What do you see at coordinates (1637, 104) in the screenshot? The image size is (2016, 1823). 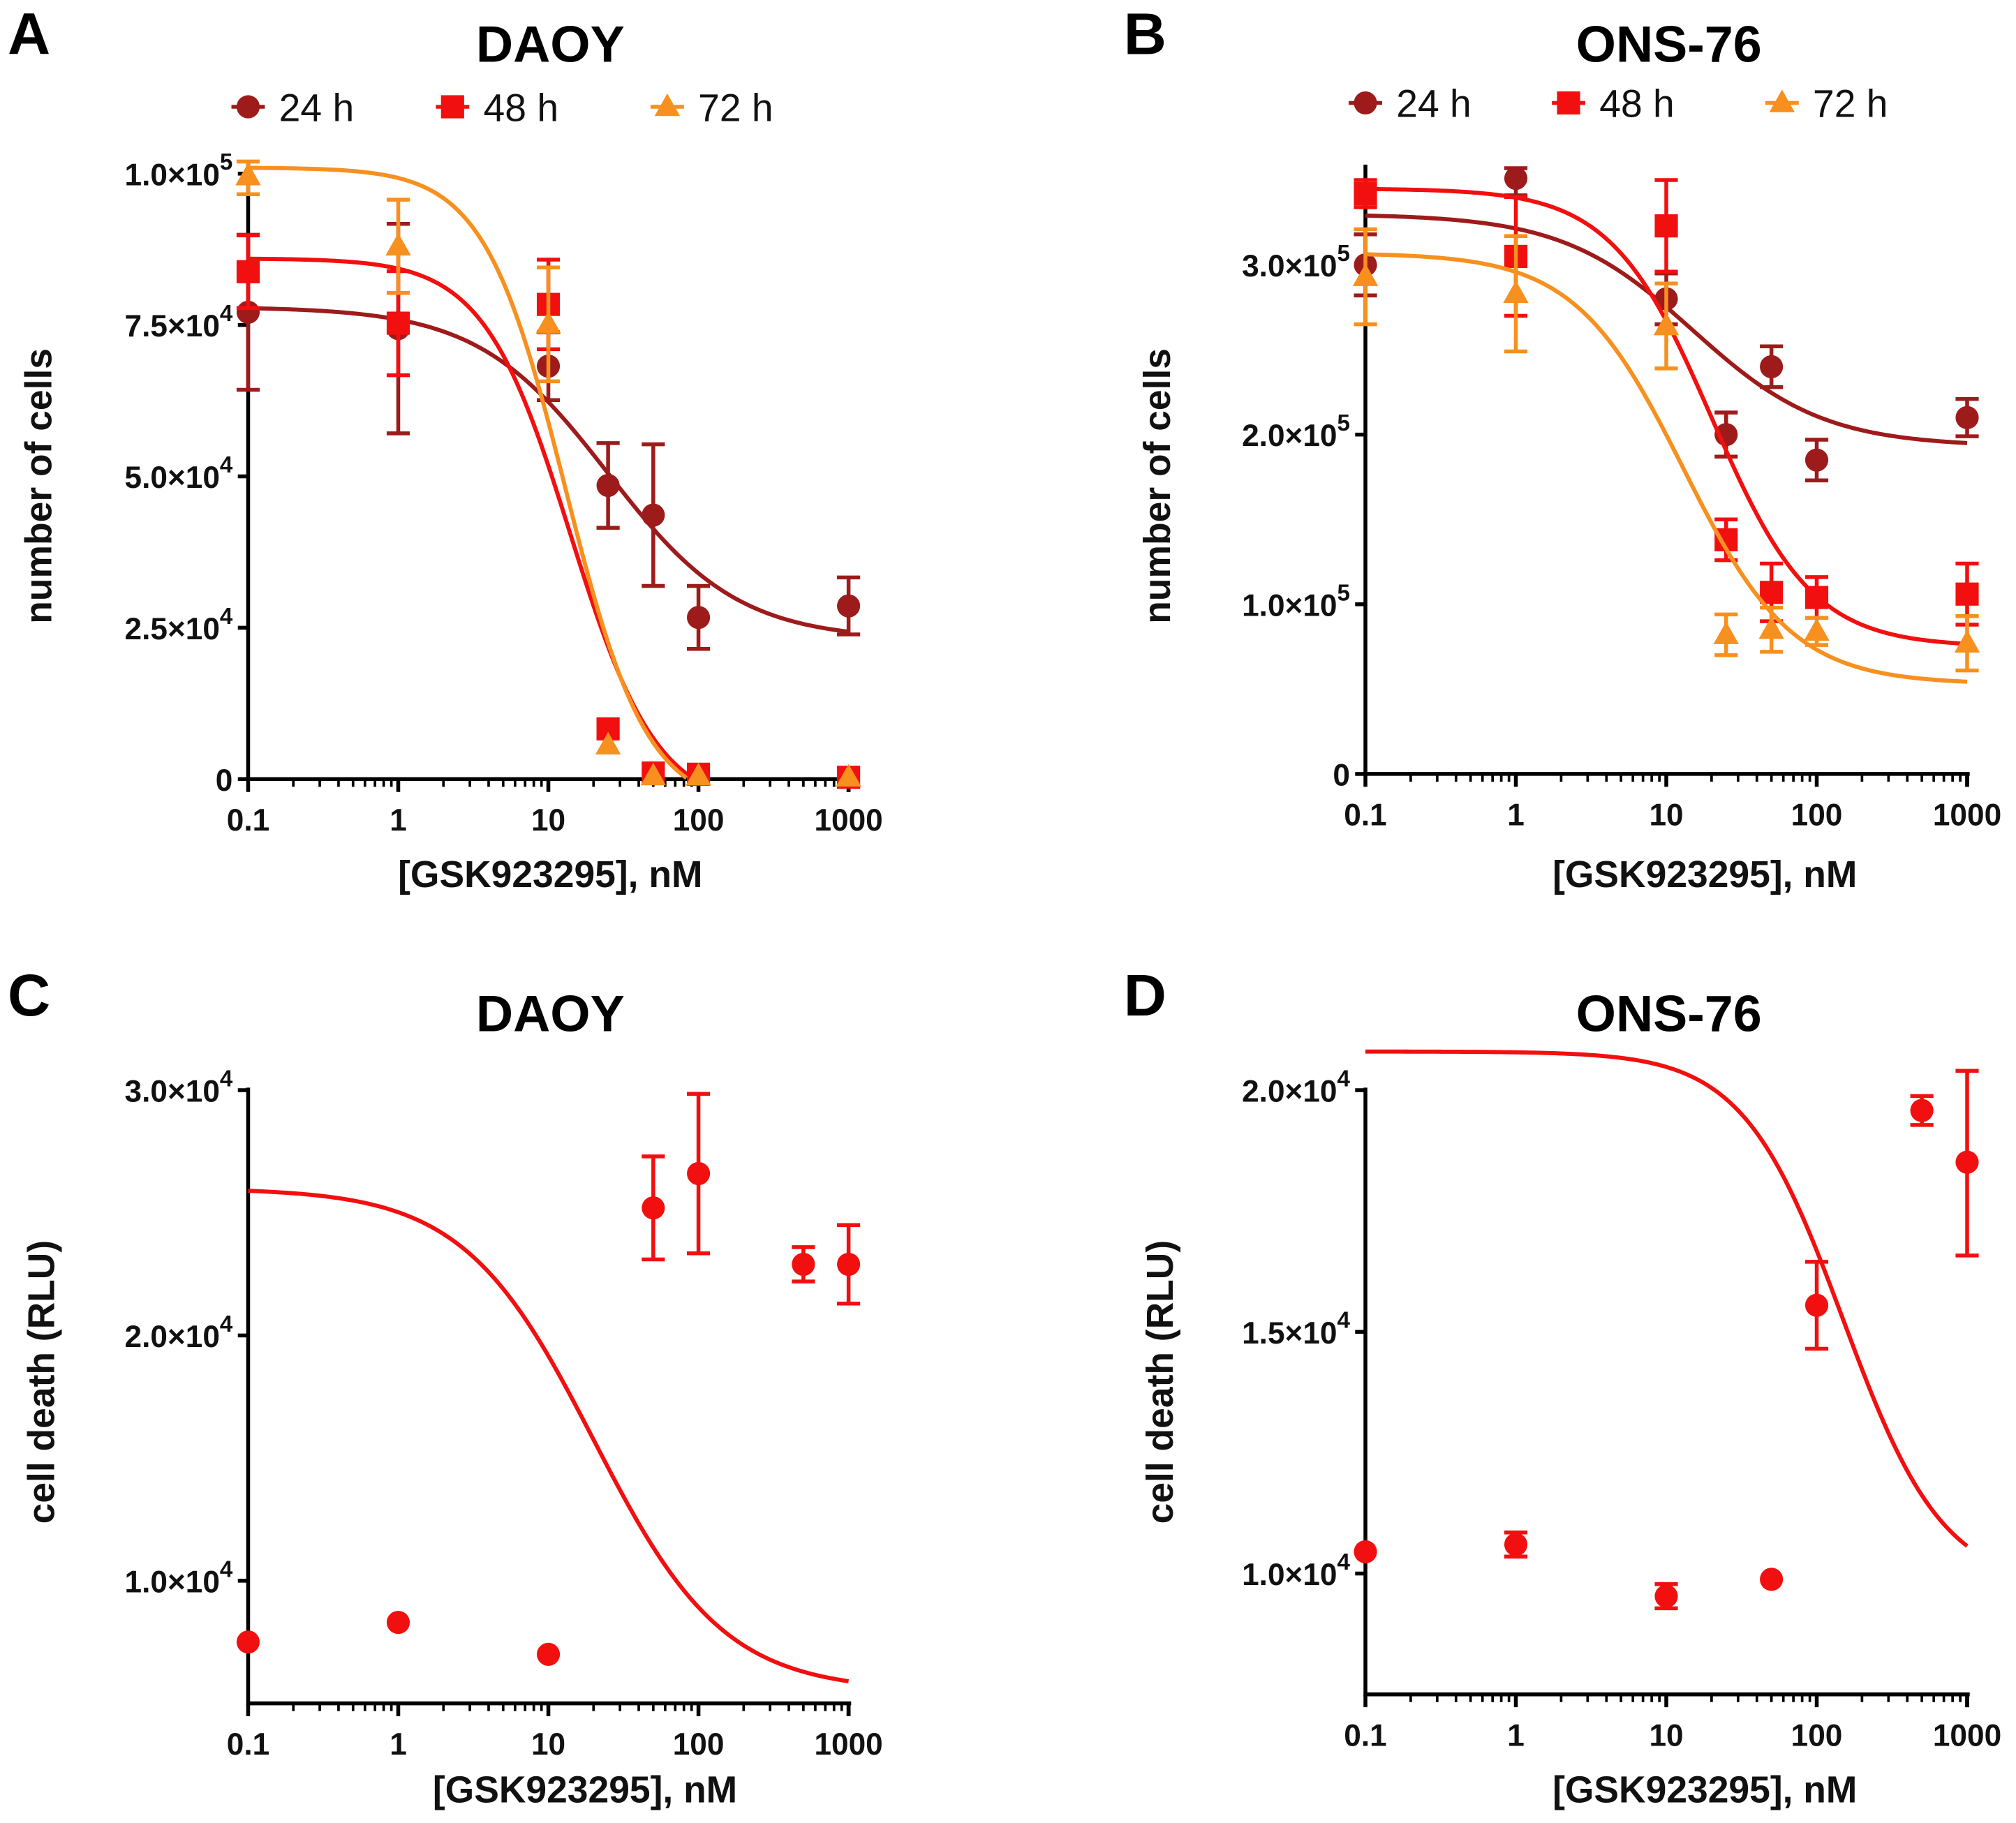 I see `legend-label: 48 h` at bounding box center [1637, 104].